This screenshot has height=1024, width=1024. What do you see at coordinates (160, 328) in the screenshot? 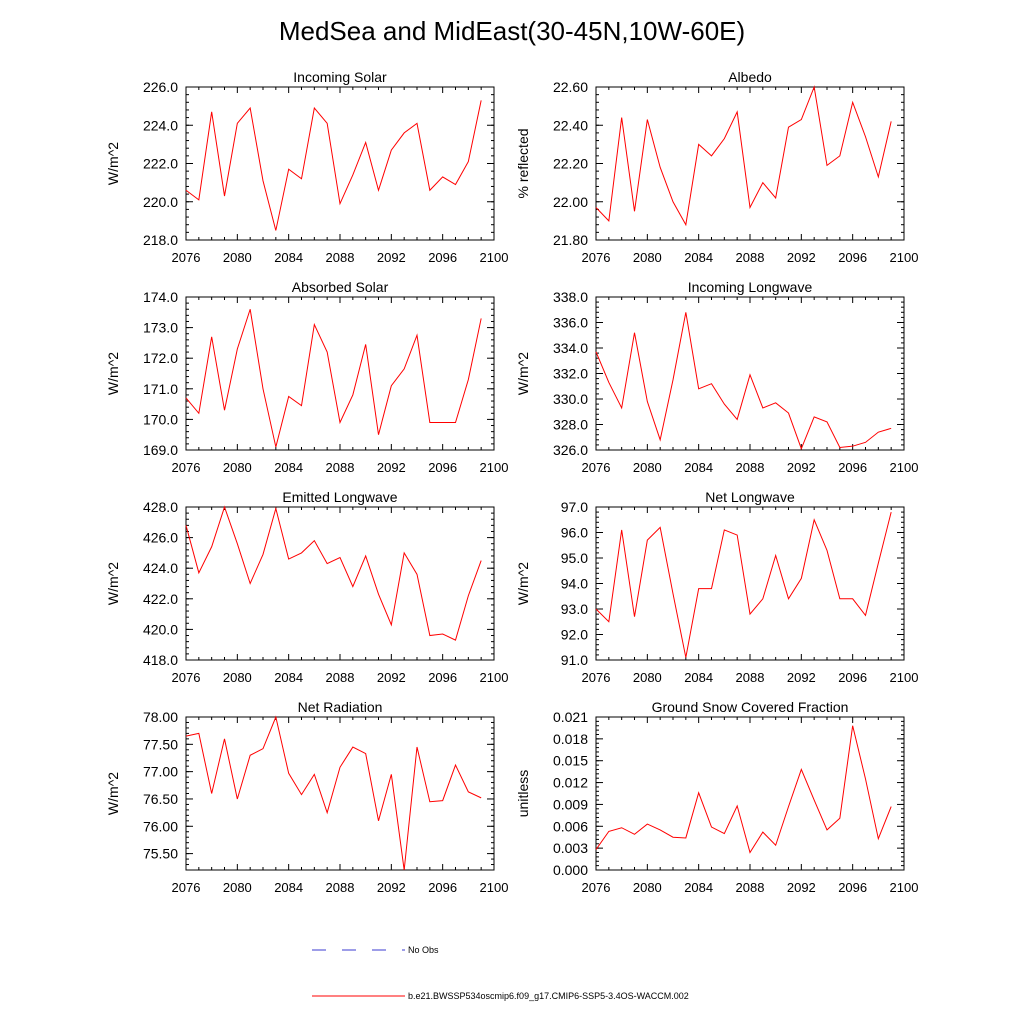
I see `y-tick-label: 173.0` at bounding box center [160, 328].